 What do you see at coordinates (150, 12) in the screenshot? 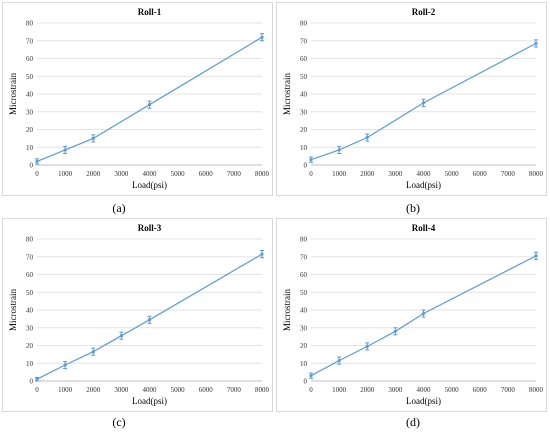
I see `chart-title: Roll-1` at bounding box center [150, 12].